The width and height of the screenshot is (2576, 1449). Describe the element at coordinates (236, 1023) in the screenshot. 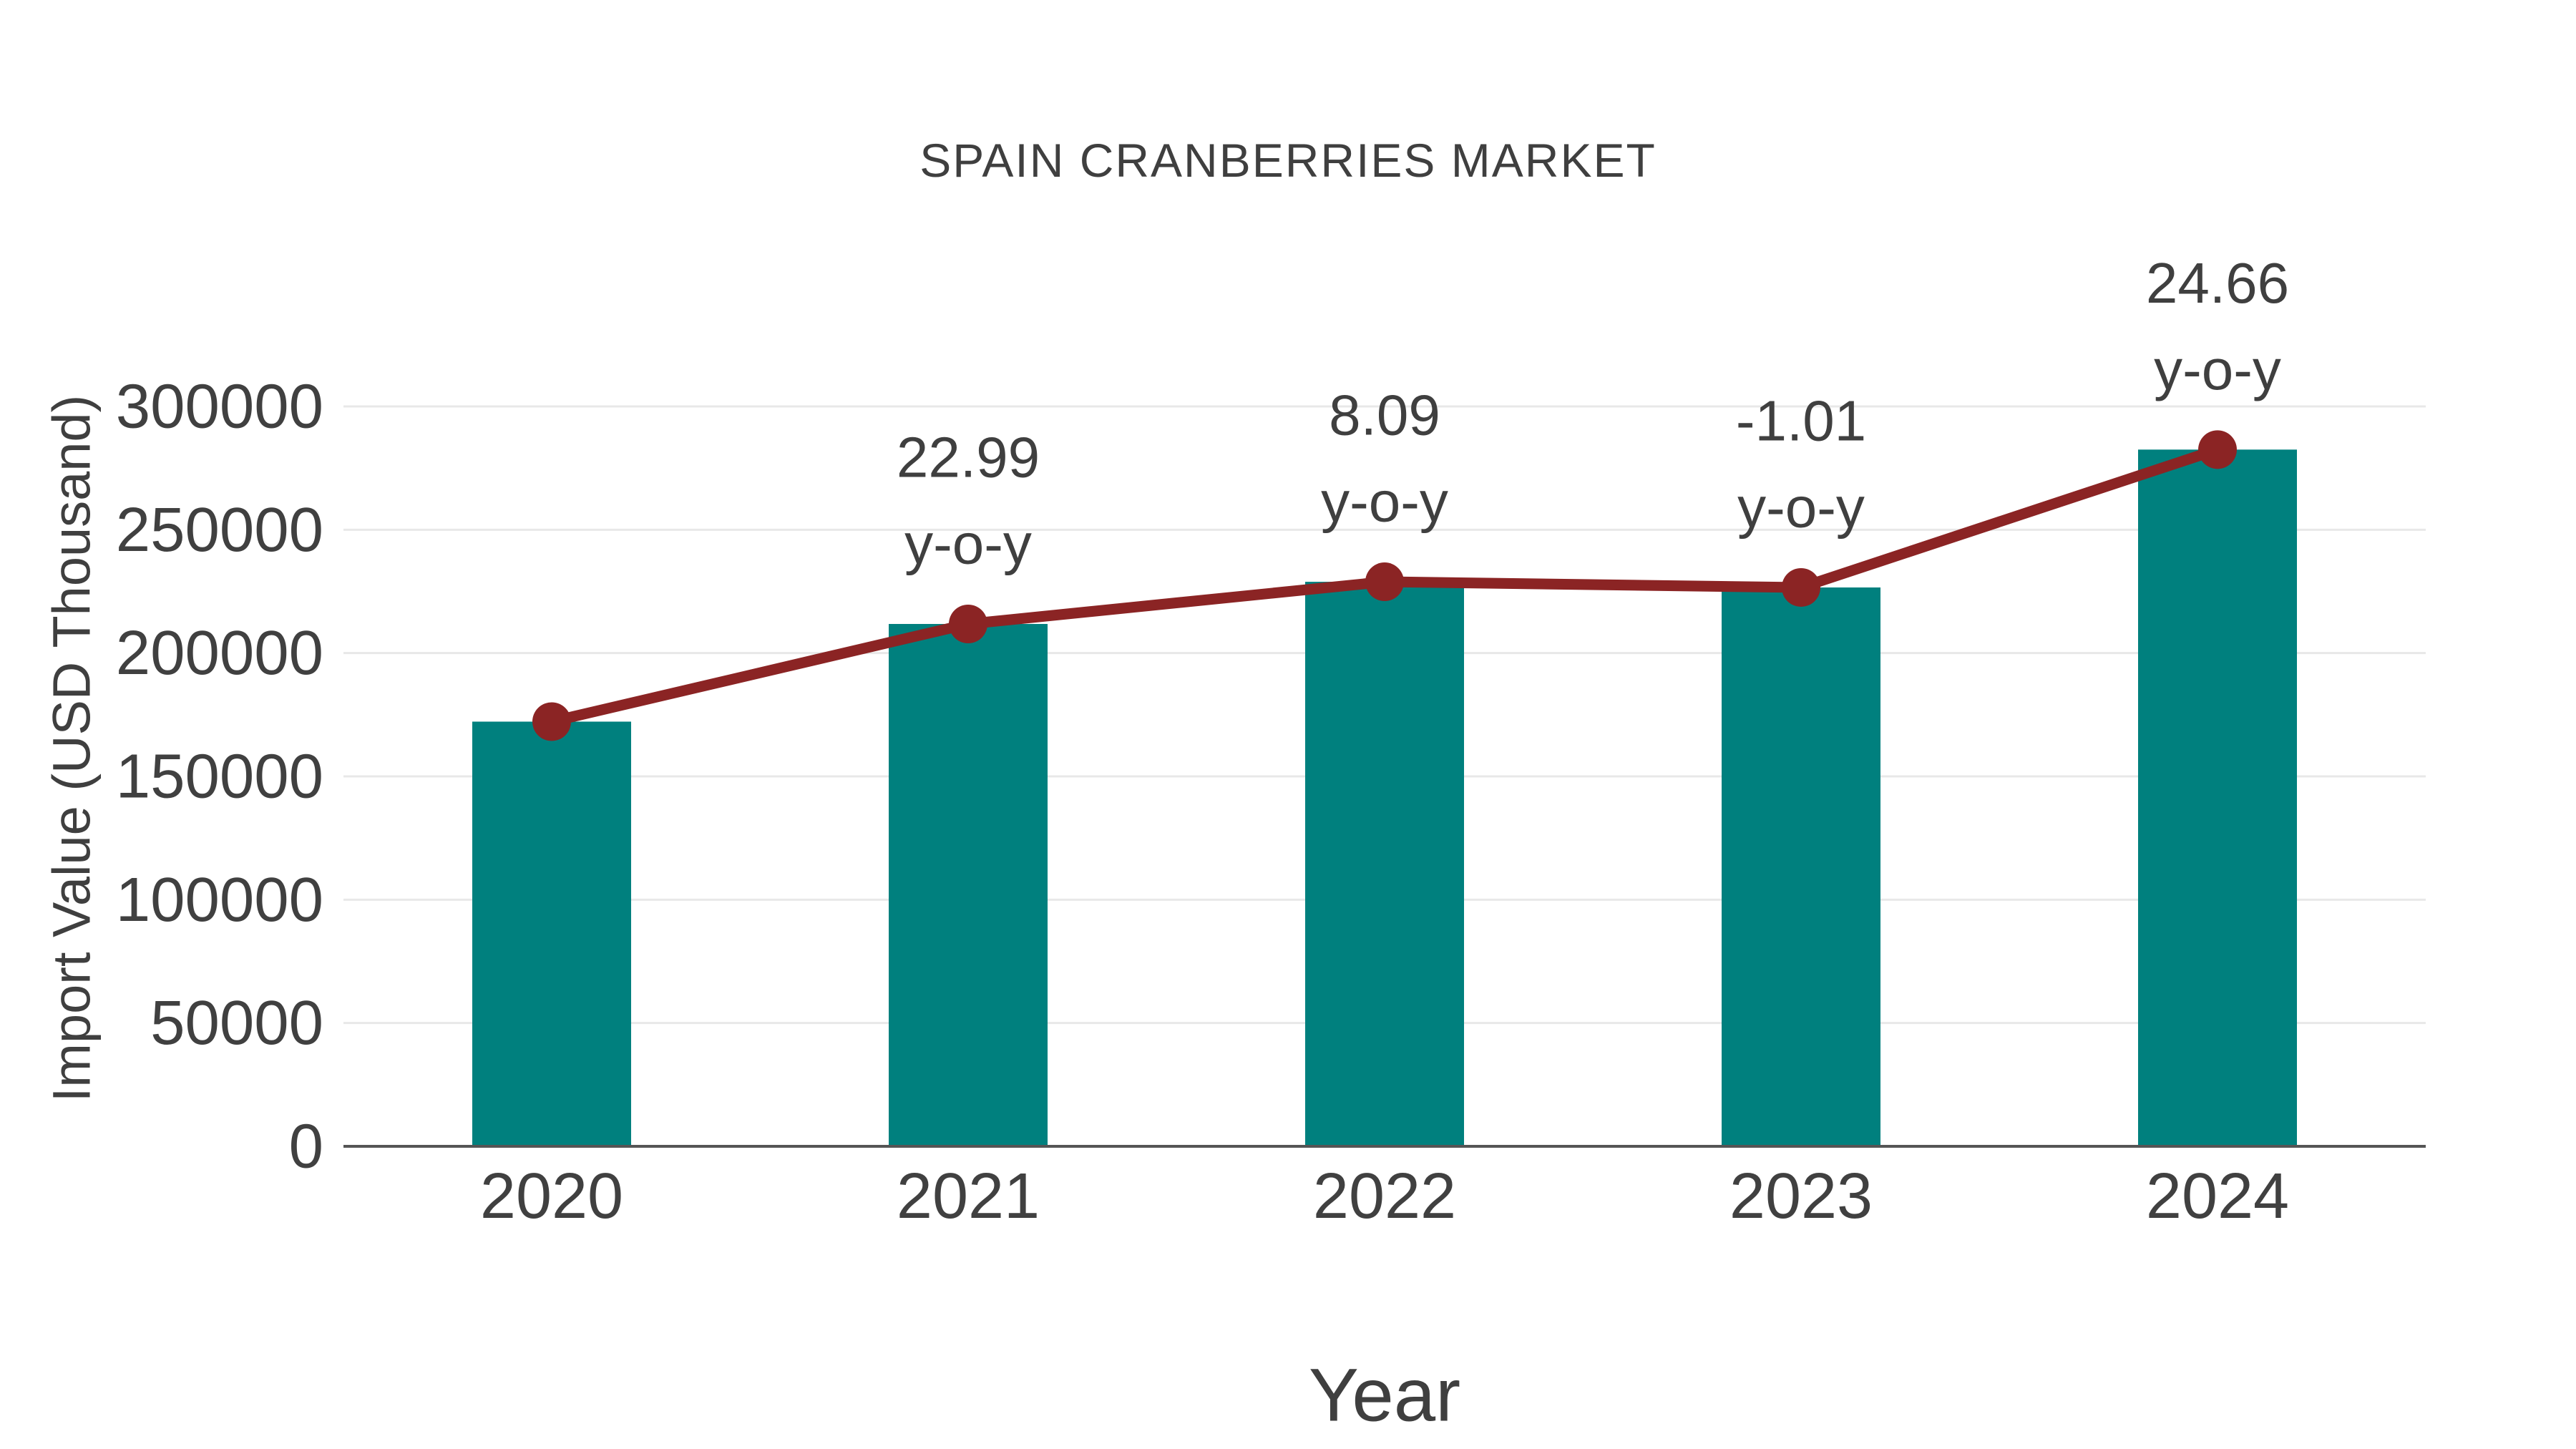

I see `y-tick-label-50000: 50000` at that location.